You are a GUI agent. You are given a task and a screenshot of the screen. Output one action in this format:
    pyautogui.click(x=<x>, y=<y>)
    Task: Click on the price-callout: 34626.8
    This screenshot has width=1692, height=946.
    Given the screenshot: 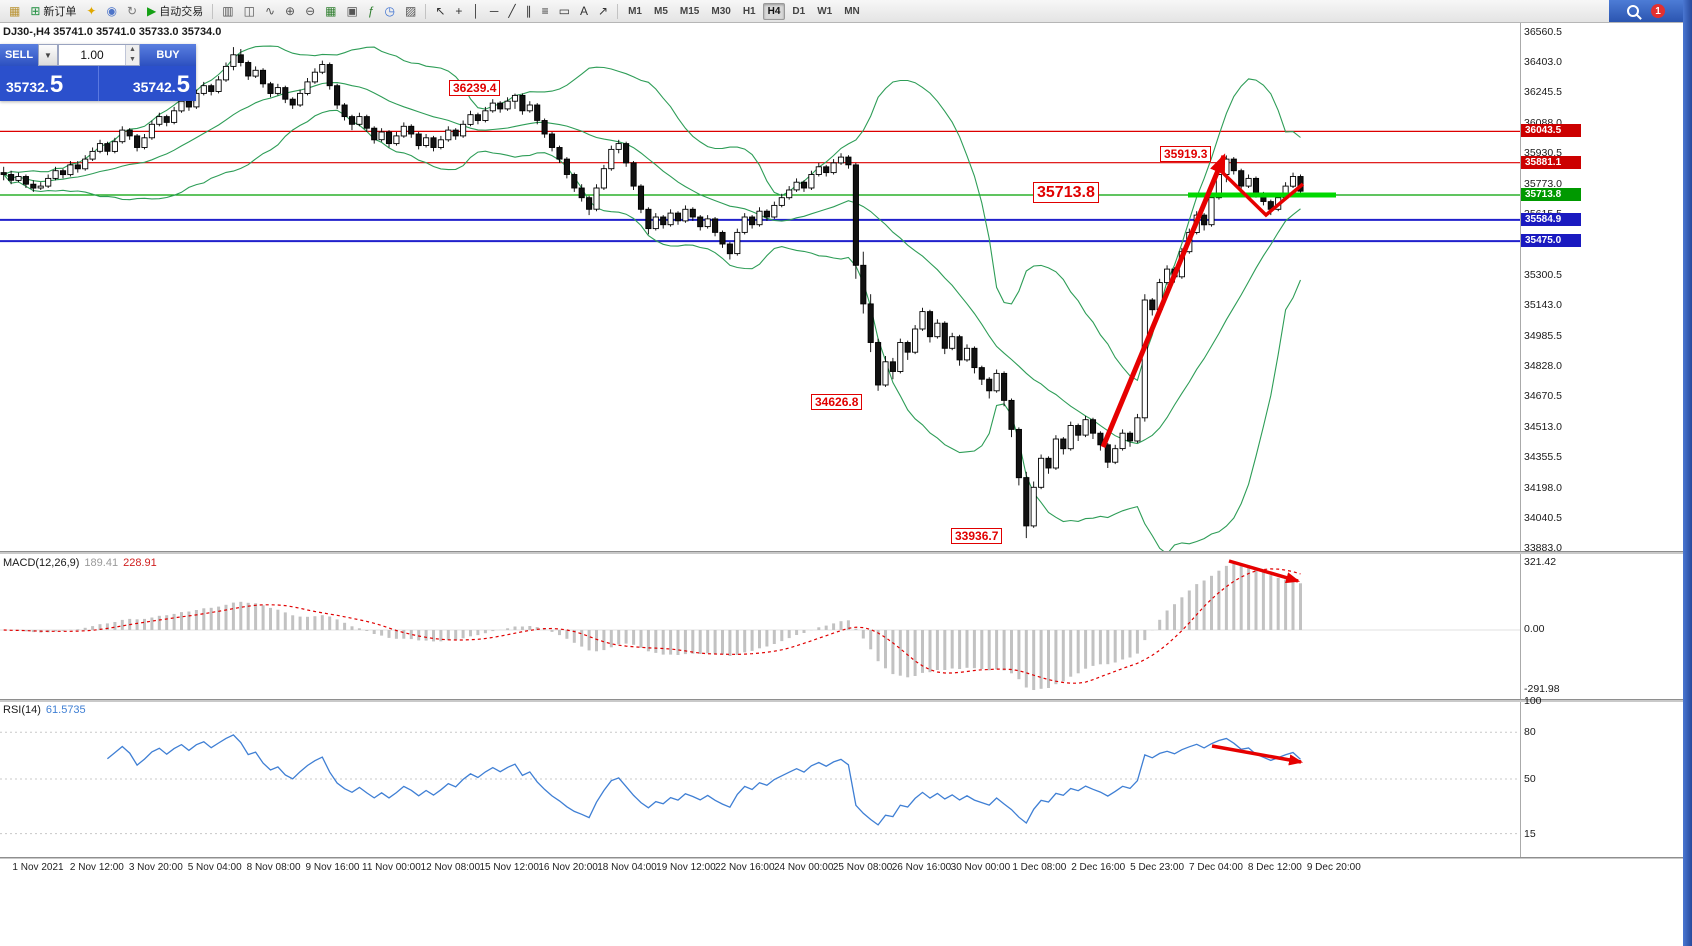 What is the action you would take?
    pyautogui.click(x=837, y=402)
    